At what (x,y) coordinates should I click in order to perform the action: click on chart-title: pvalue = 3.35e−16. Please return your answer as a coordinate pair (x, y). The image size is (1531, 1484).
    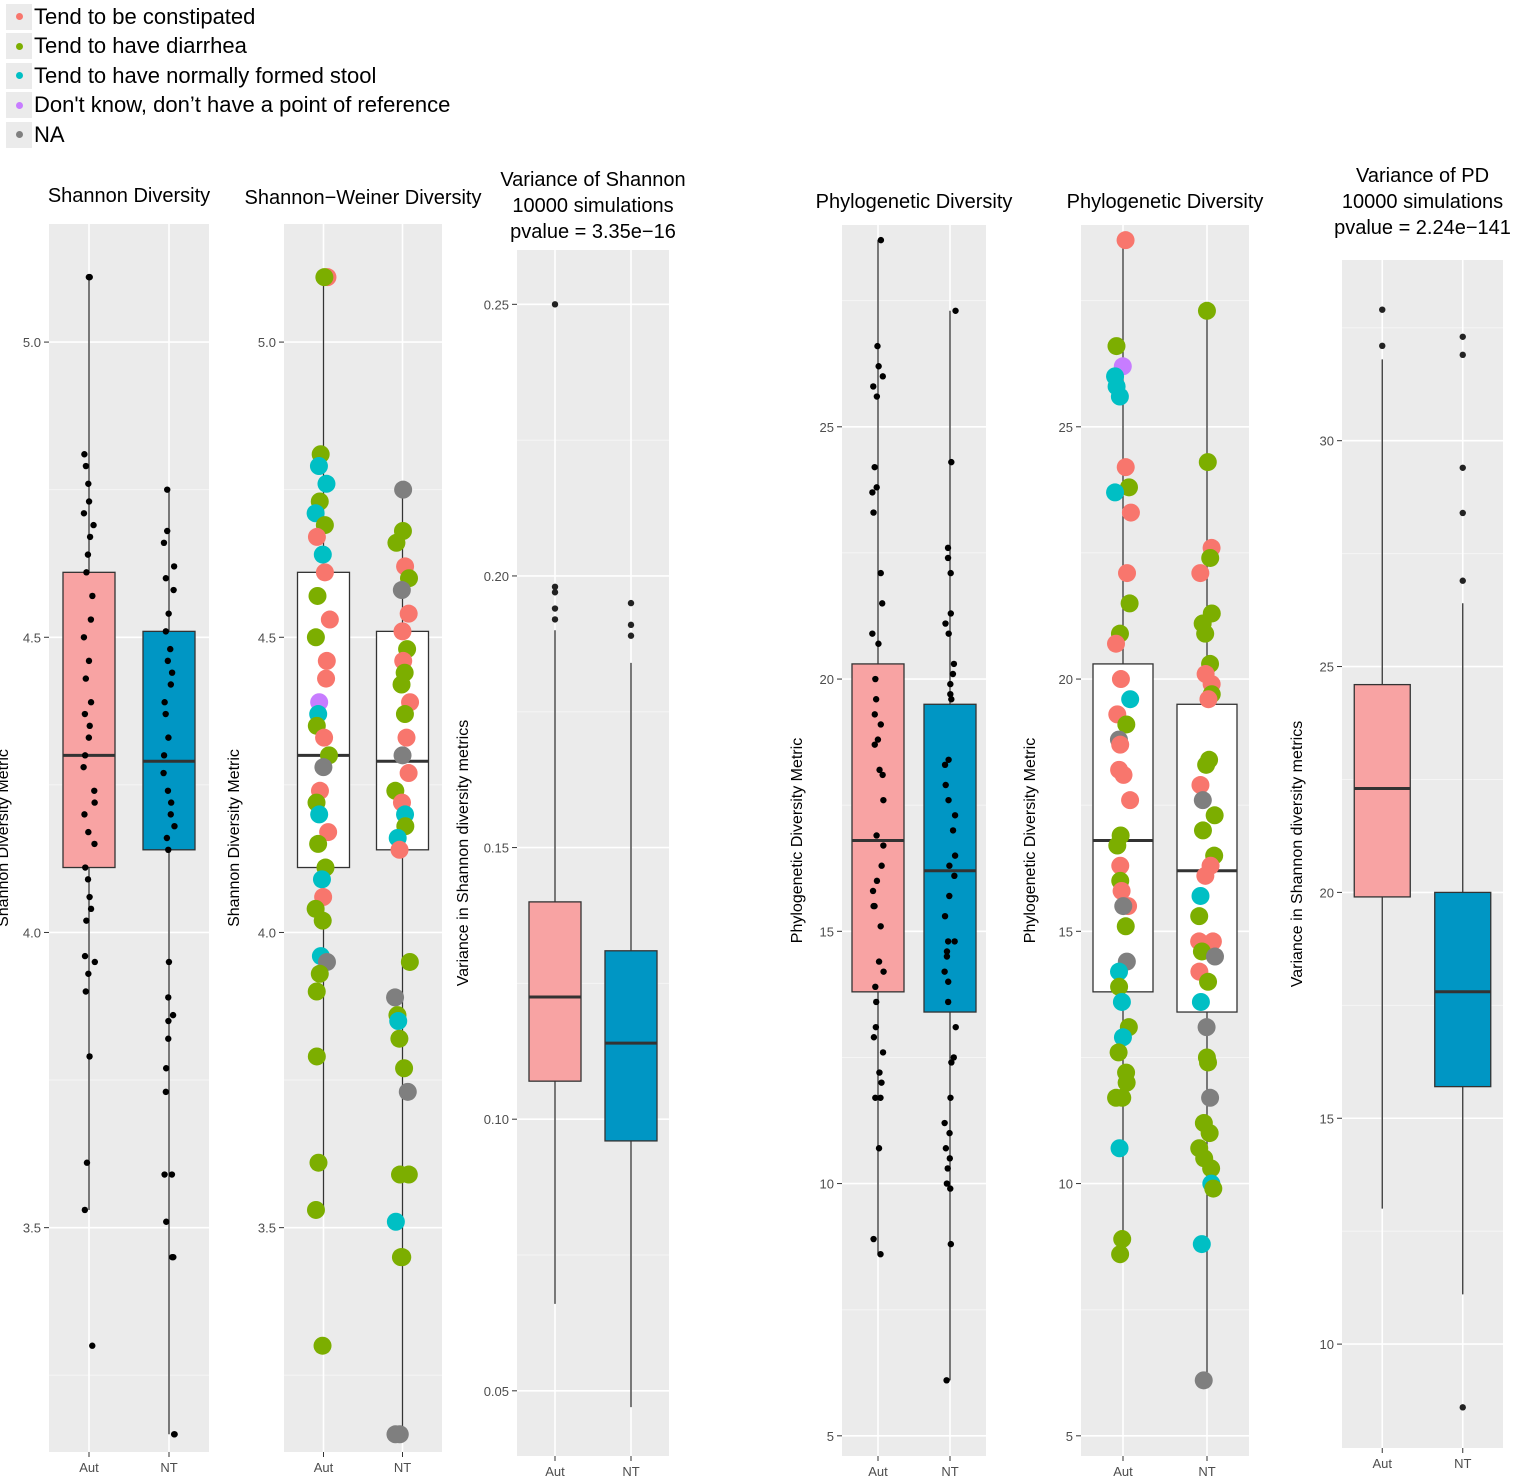
    Looking at the image, I should click on (593, 232).